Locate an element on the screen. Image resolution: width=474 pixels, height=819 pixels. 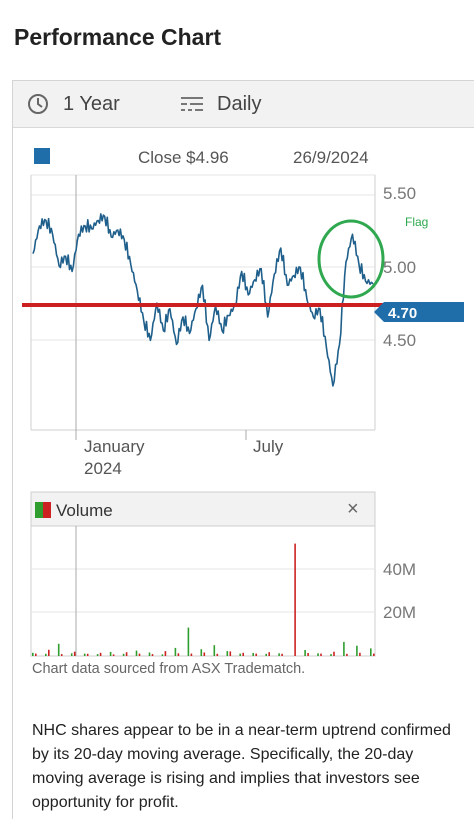
y-tick-label: 4.50 is located at coordinates (399, 340).